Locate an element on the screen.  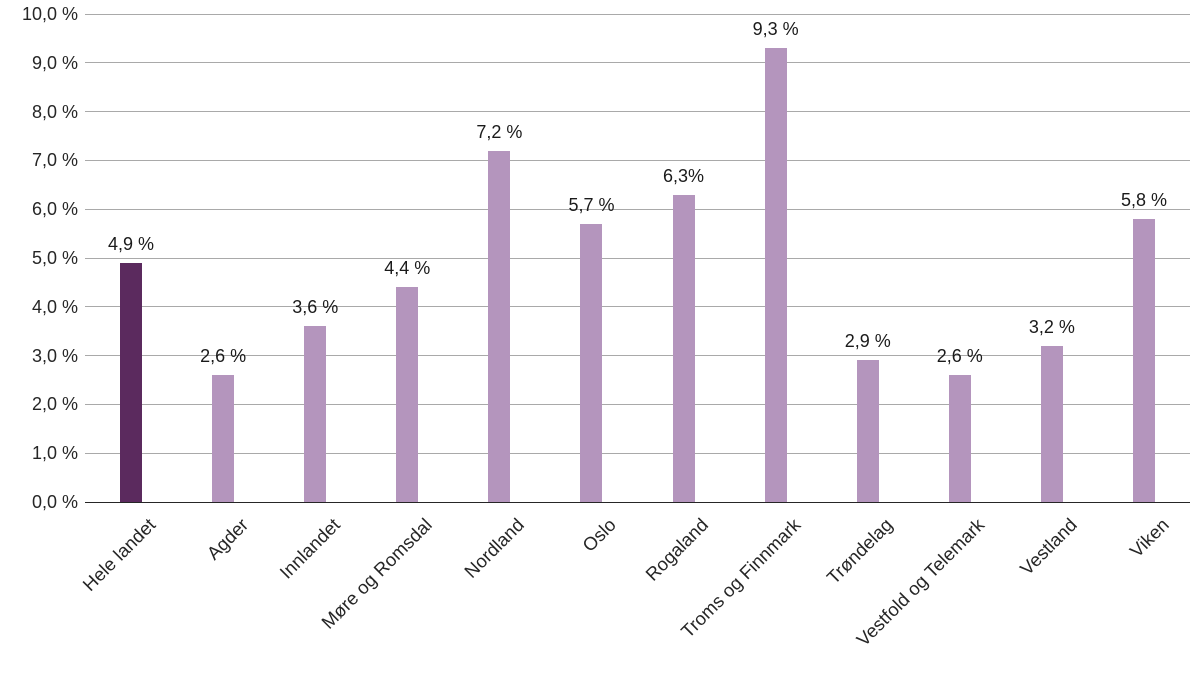
bar-nordland is located at coordinates (499, 326).